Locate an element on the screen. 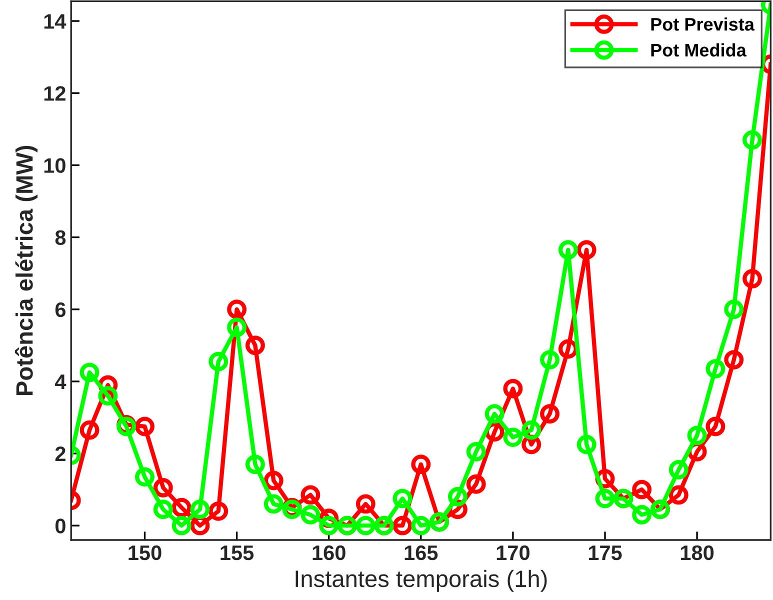  y-axis-title: Potência elétrica (MW) is located at coordinates (26, 270).